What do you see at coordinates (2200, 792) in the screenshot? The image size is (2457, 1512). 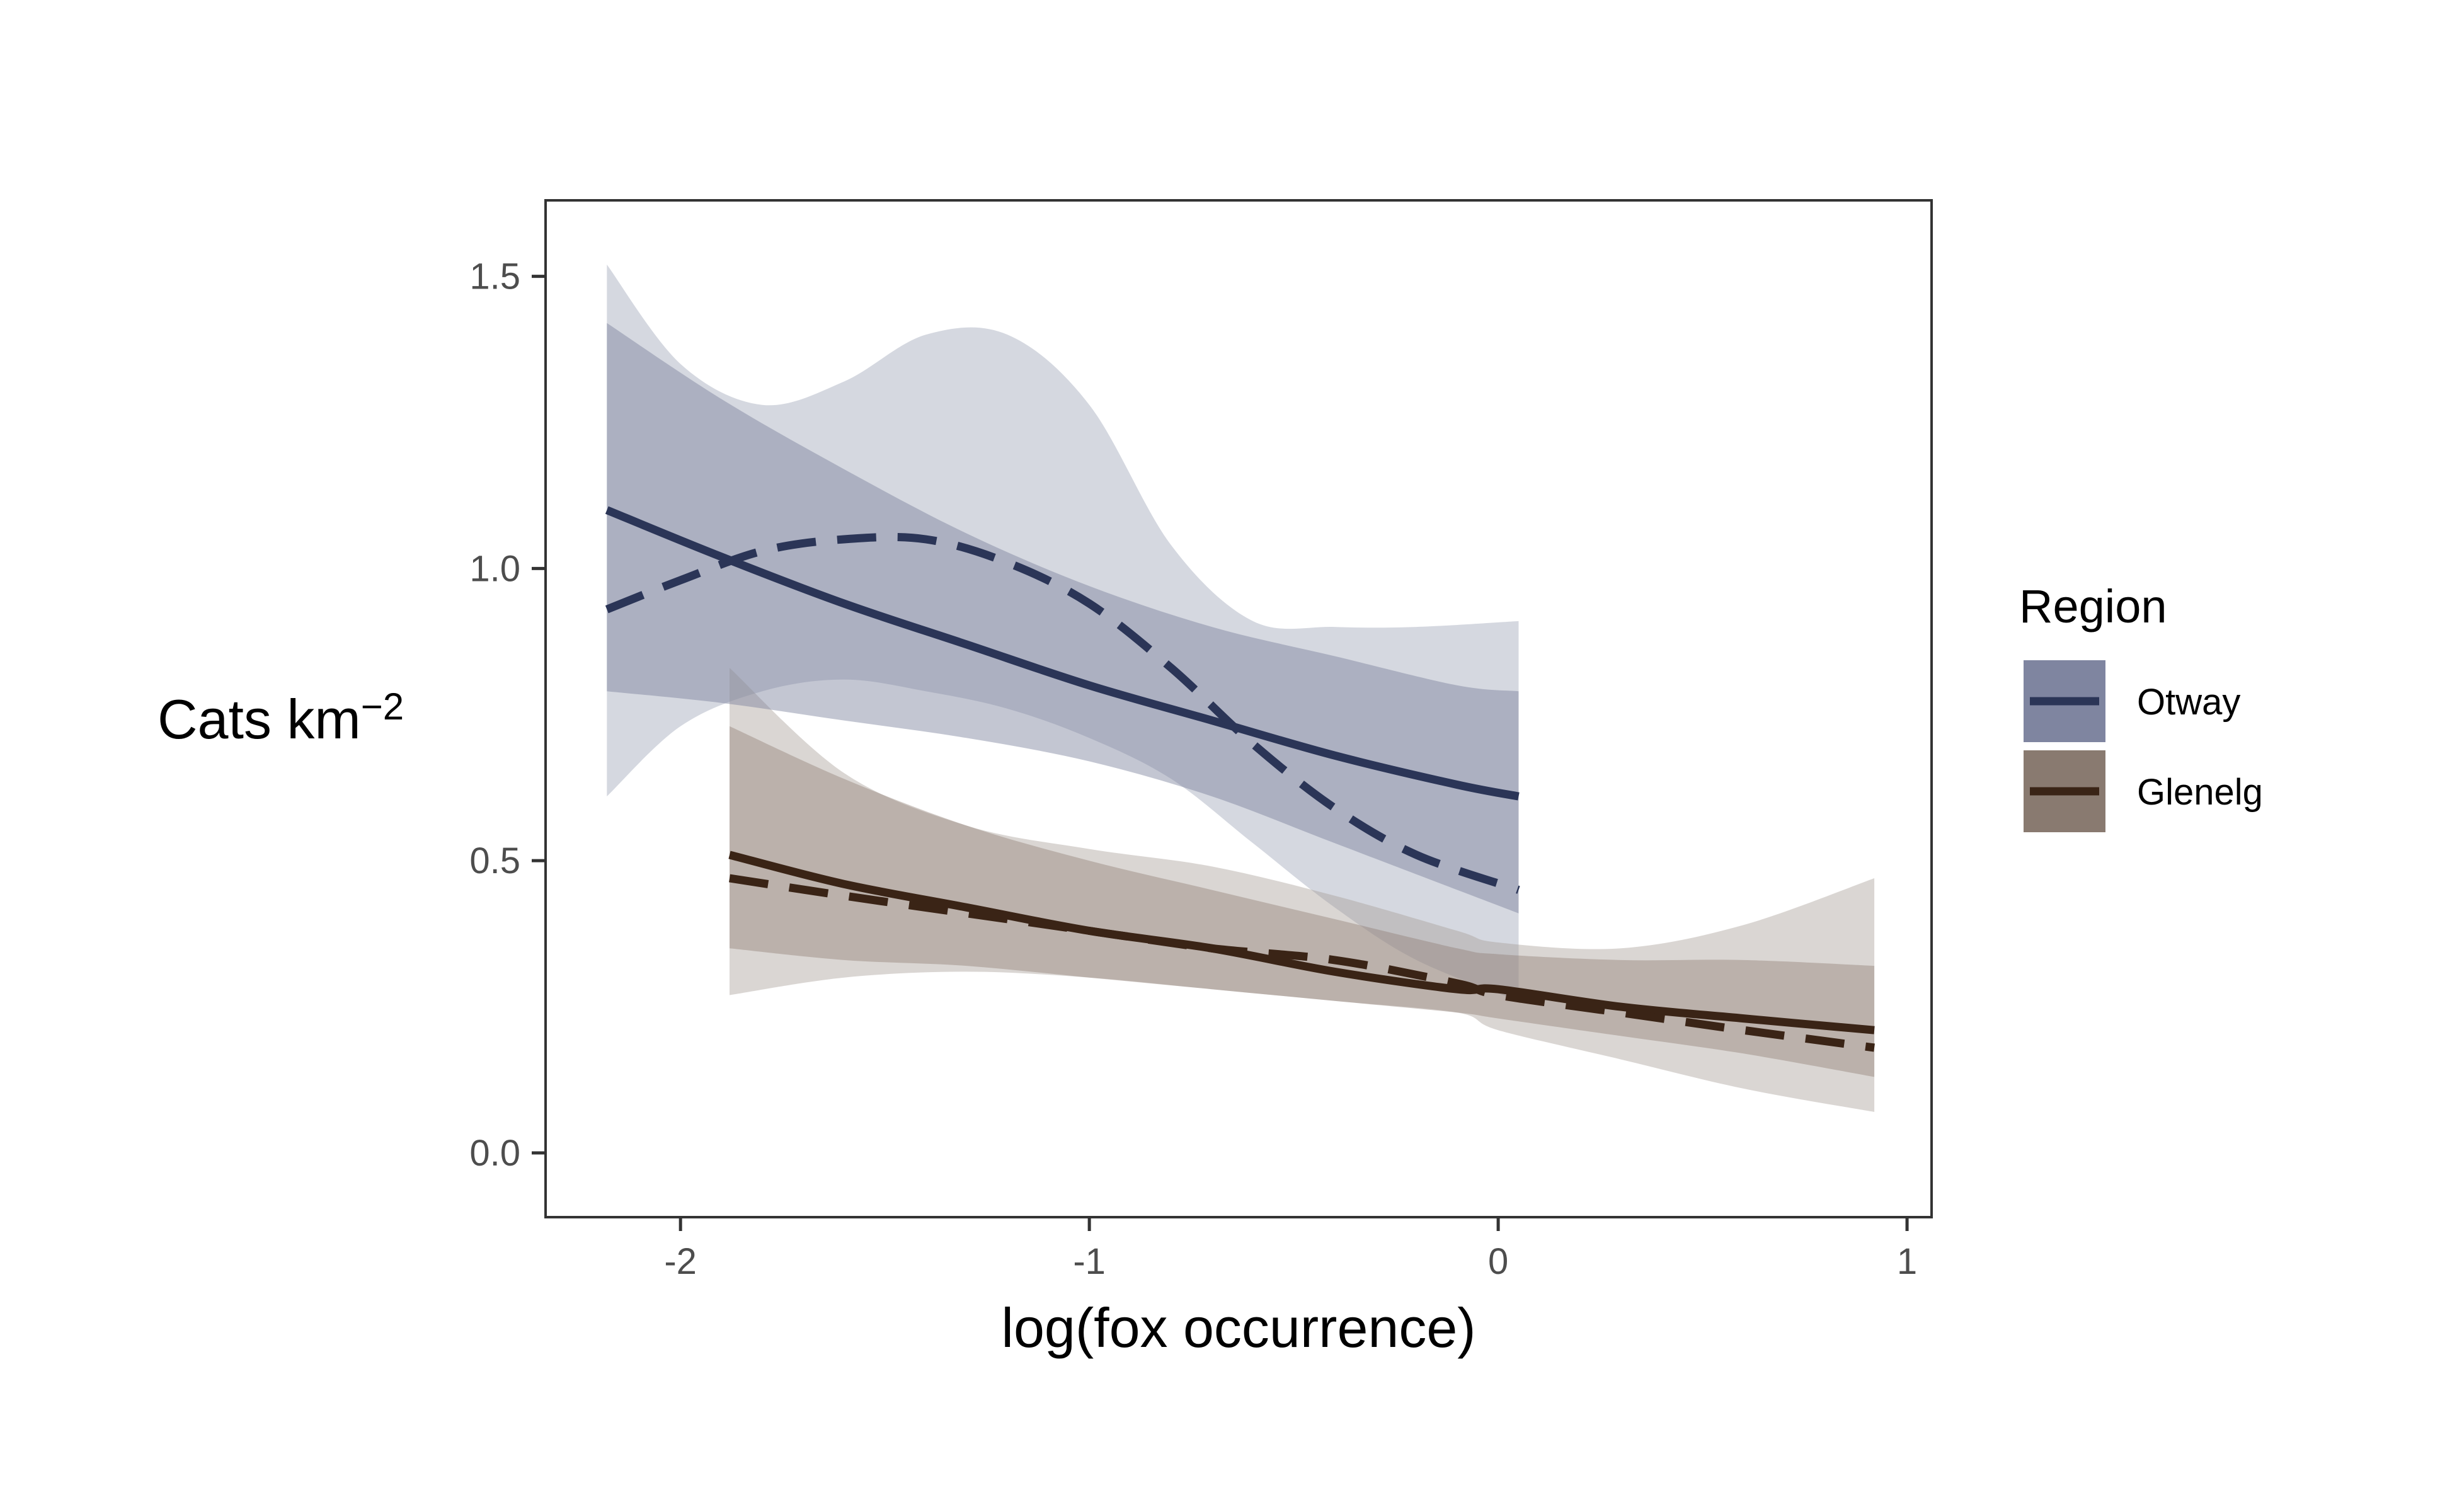 I see `legend-label: Glenelg` at bounding box center [2200, 792].